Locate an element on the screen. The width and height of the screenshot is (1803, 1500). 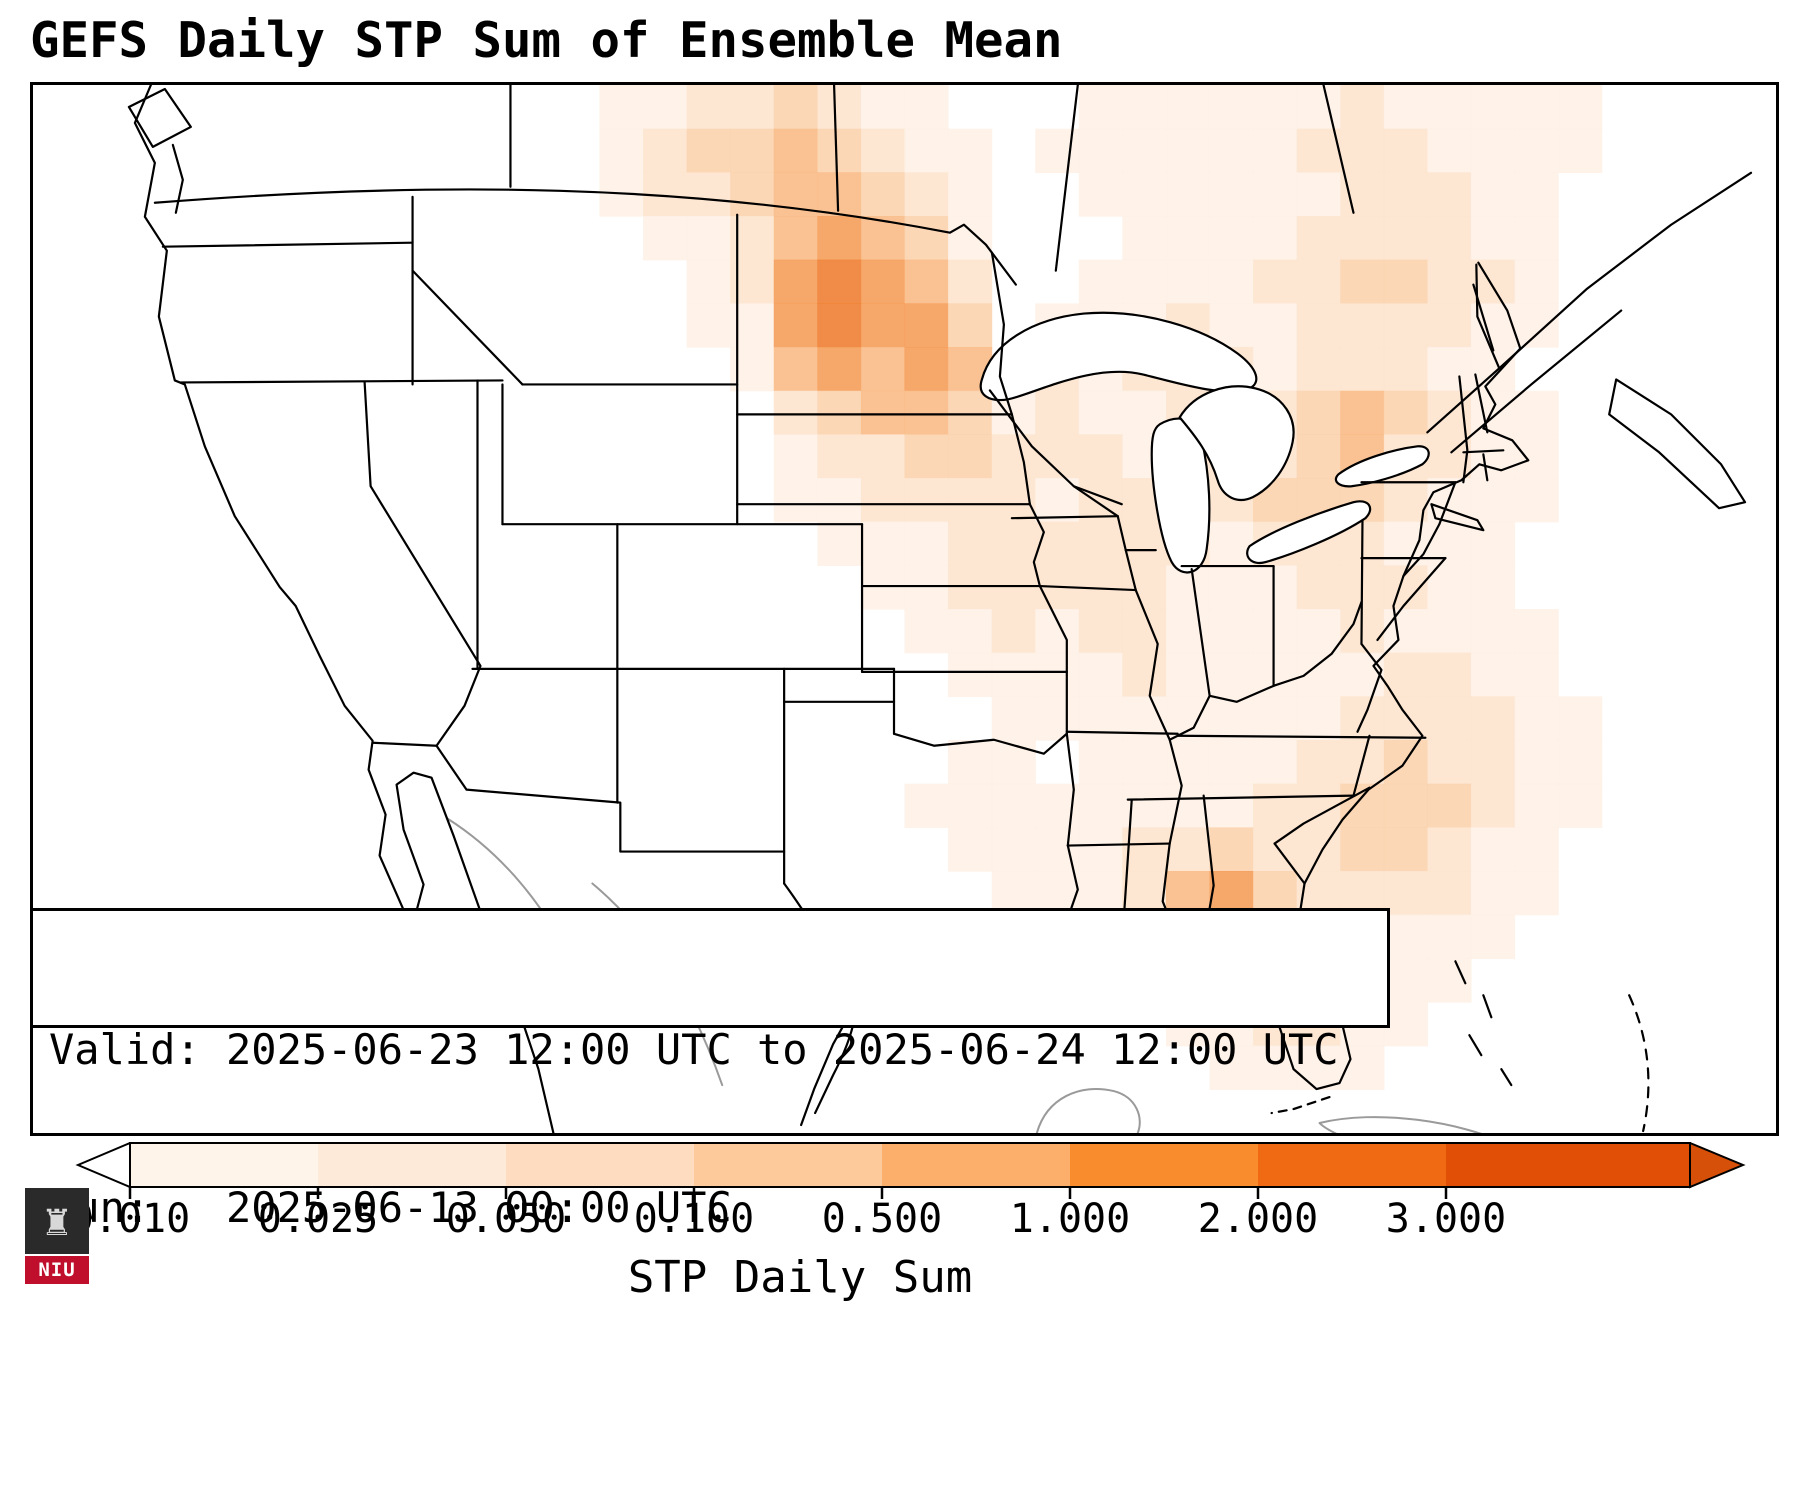
lake-erie is located at coordinates (1309, 532).